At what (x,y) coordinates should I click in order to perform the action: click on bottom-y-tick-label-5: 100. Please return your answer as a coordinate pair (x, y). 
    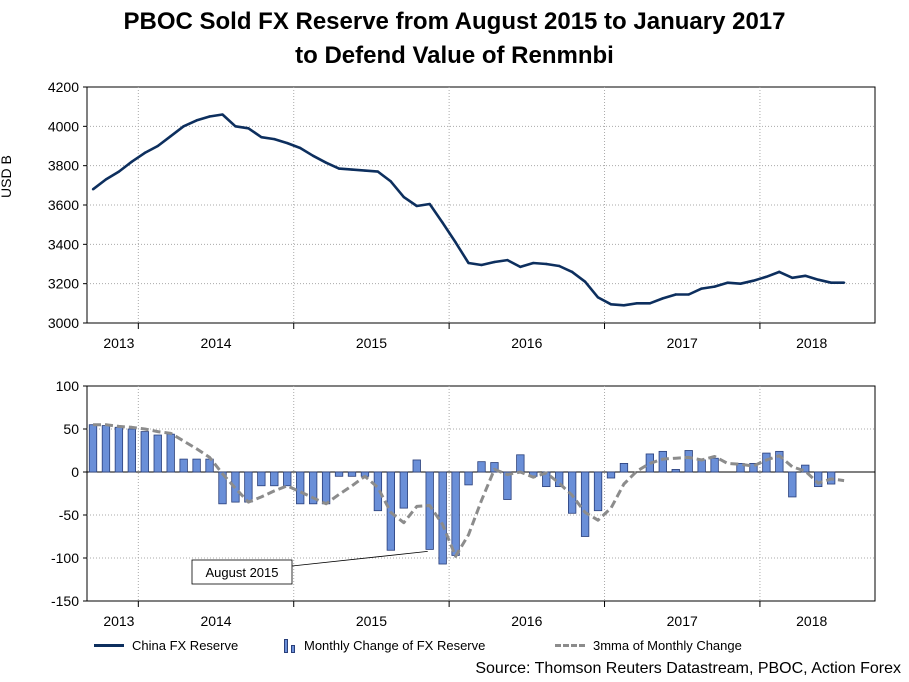
    Looking at the image, I should click on (68, 386).